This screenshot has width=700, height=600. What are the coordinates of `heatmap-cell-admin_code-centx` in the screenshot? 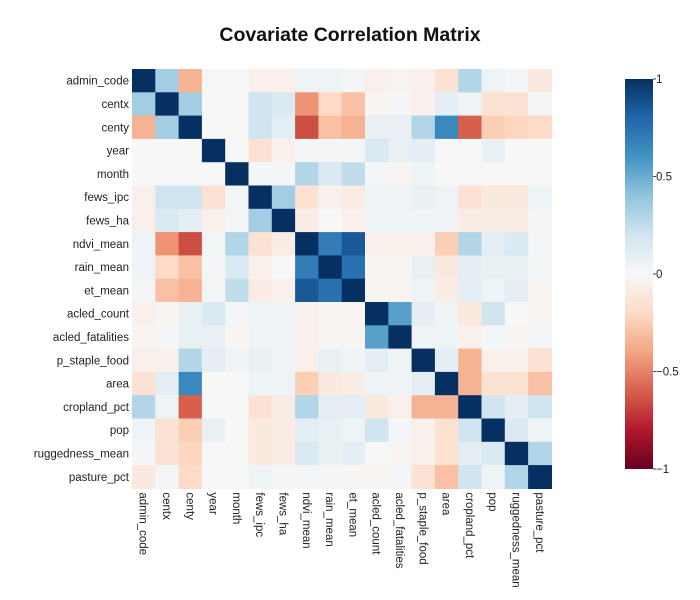 It's located at (167, 81).